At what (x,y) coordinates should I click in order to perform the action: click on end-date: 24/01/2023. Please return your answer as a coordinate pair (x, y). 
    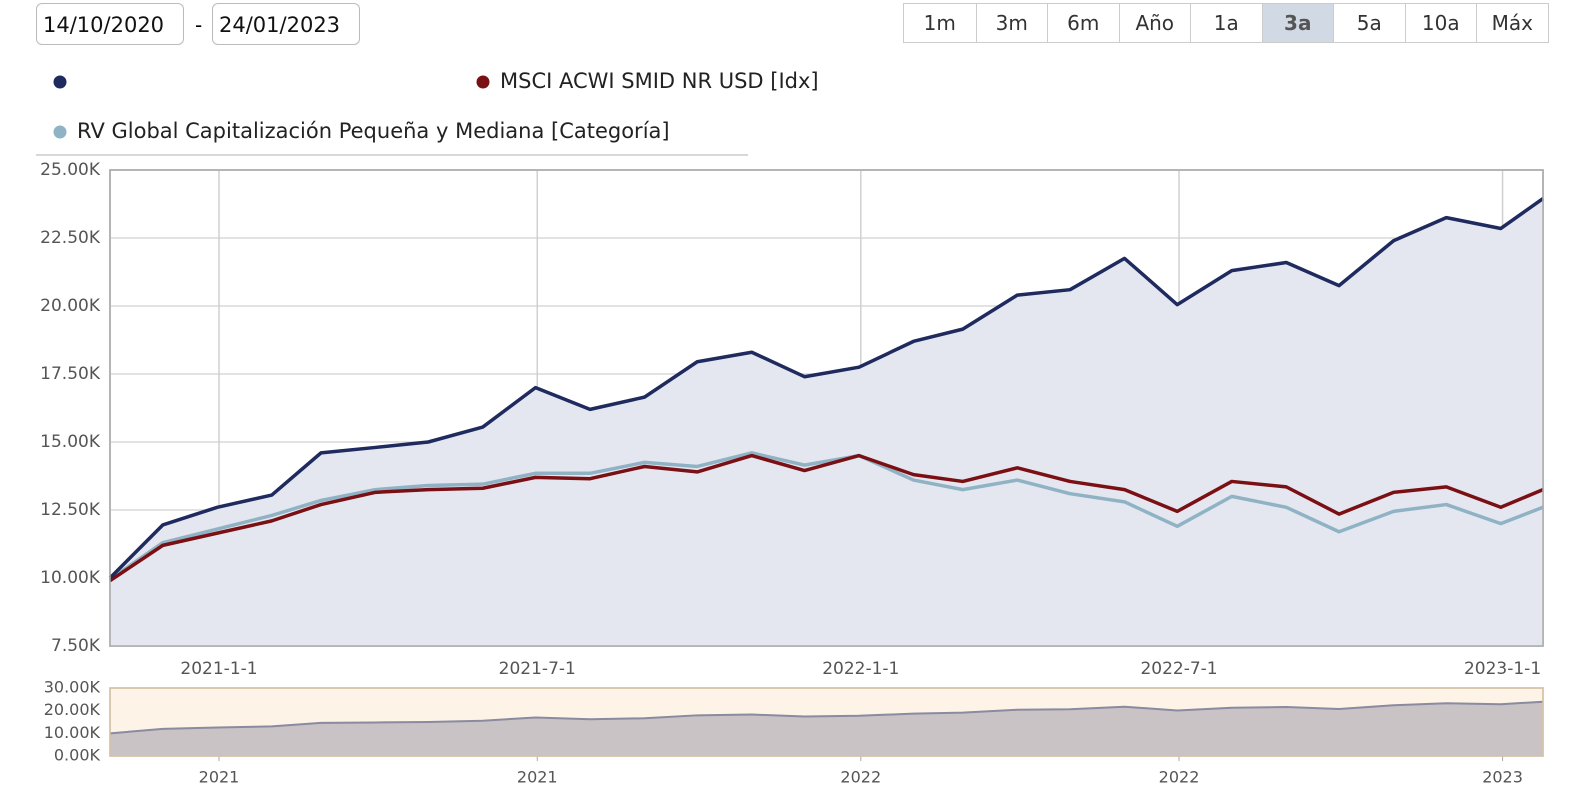
    Looking at the image, I should click on (286, 24).